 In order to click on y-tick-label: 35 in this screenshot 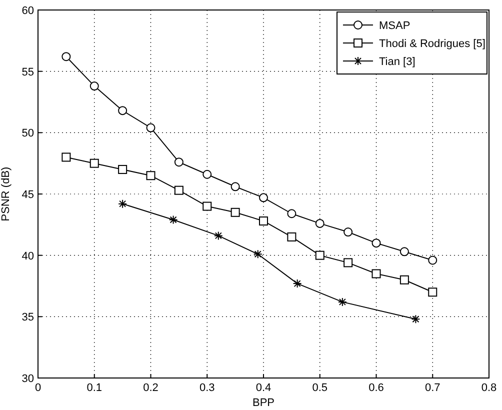, I will do `click(28, 318)`.